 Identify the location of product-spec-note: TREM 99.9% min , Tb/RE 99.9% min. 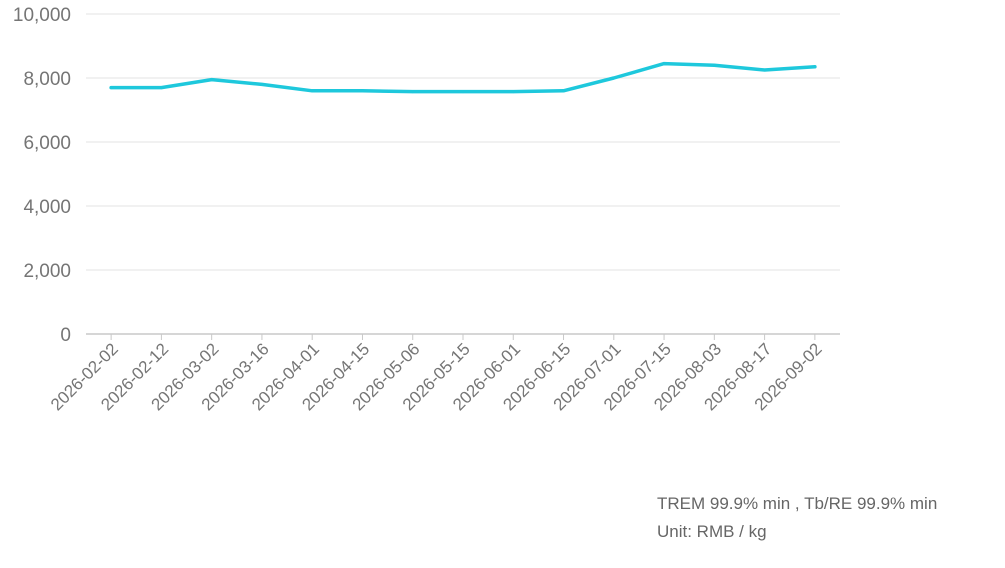
(797, 503).